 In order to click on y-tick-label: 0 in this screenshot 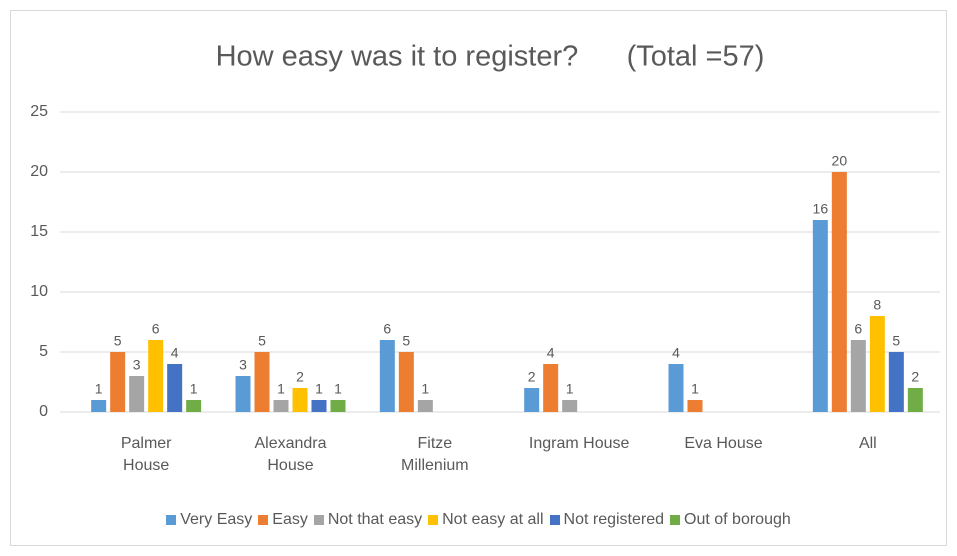, I will do `click(43, 411)`.